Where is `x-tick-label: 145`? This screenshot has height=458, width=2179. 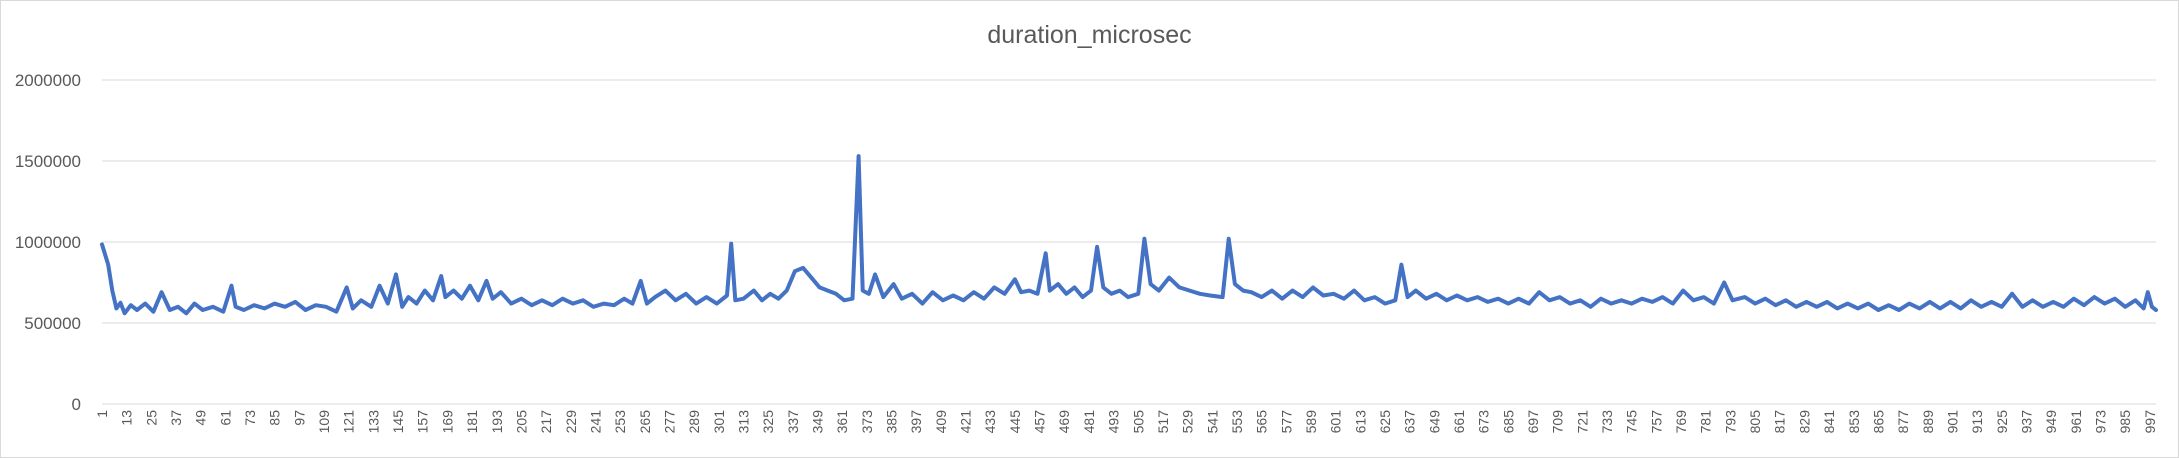
x-tick-label: 145 is located at coordinates (398, 422).